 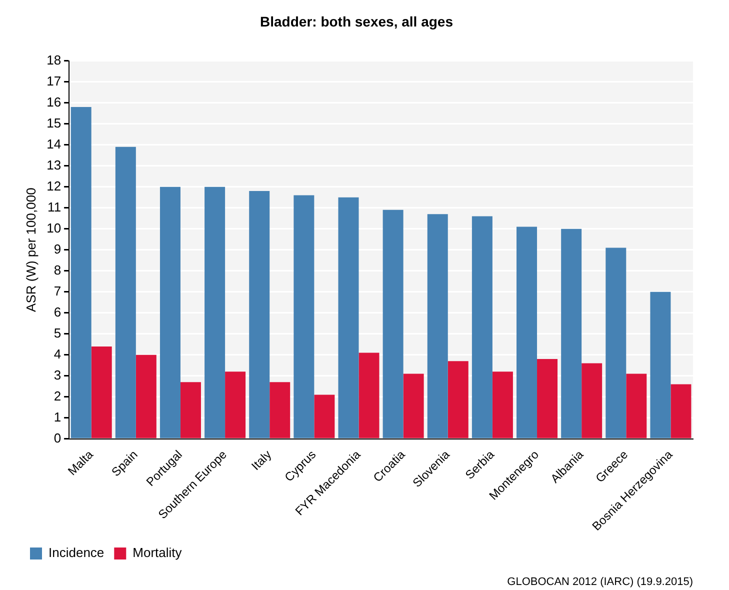 I want to click on y-tick-label: 18, so click(x=54, y=60).